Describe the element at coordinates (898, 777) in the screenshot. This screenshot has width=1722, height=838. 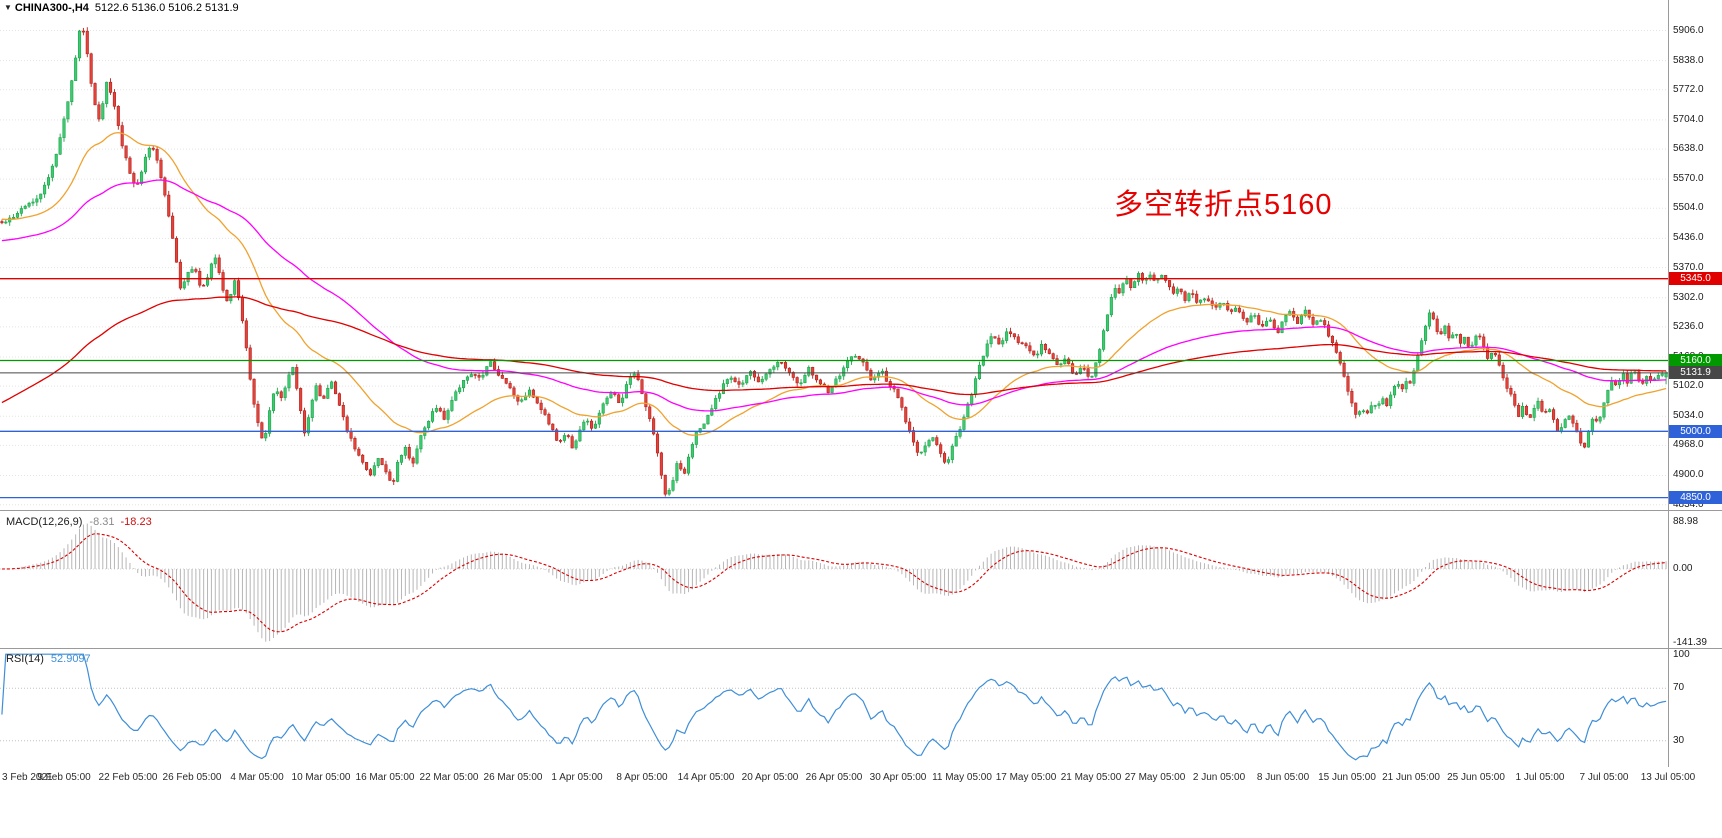
I see `time-axis-label: 30 Apr 05:00` at that location.